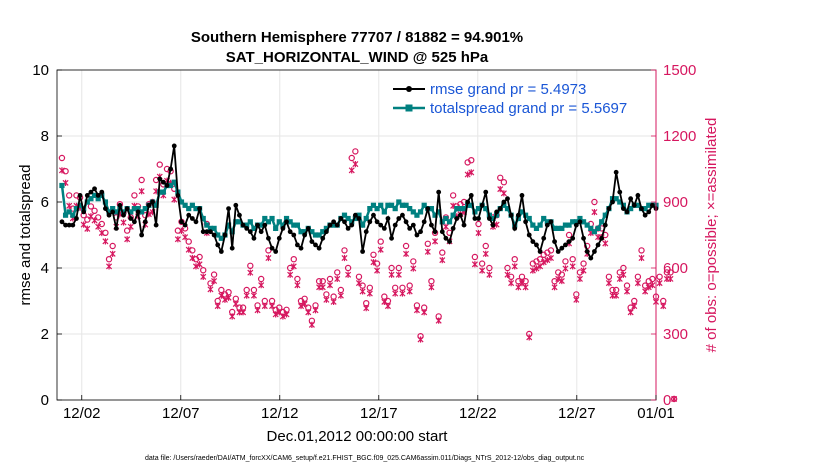  I want to click on y-left-tick-label: 8, so click(45, 136).